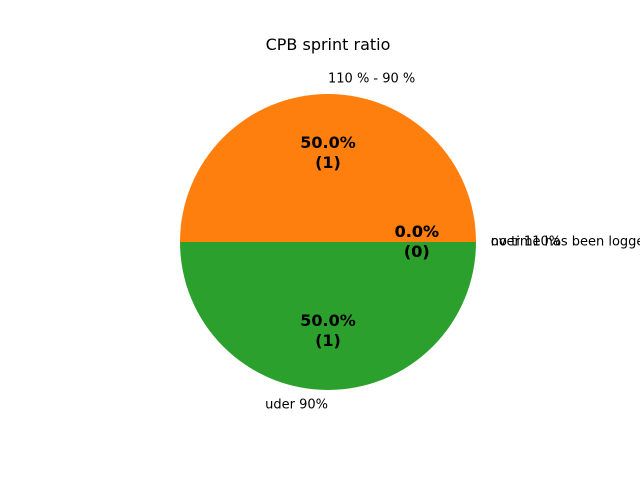 The height and width of the screenshot is (480, 640). I want to click on pct-label-uder-90: 50.0% (1), so click(328, 330).